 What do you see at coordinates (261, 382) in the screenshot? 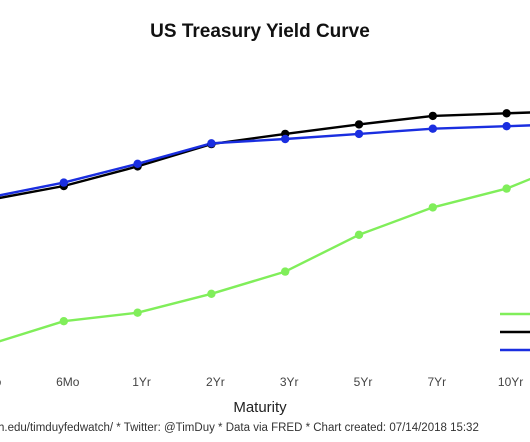
I see `x-axis-ticks: o 6Mo 1Yr 2Yr 3Yr 5Yr 7Yr 10Yr` at bounding box center [261, 382].